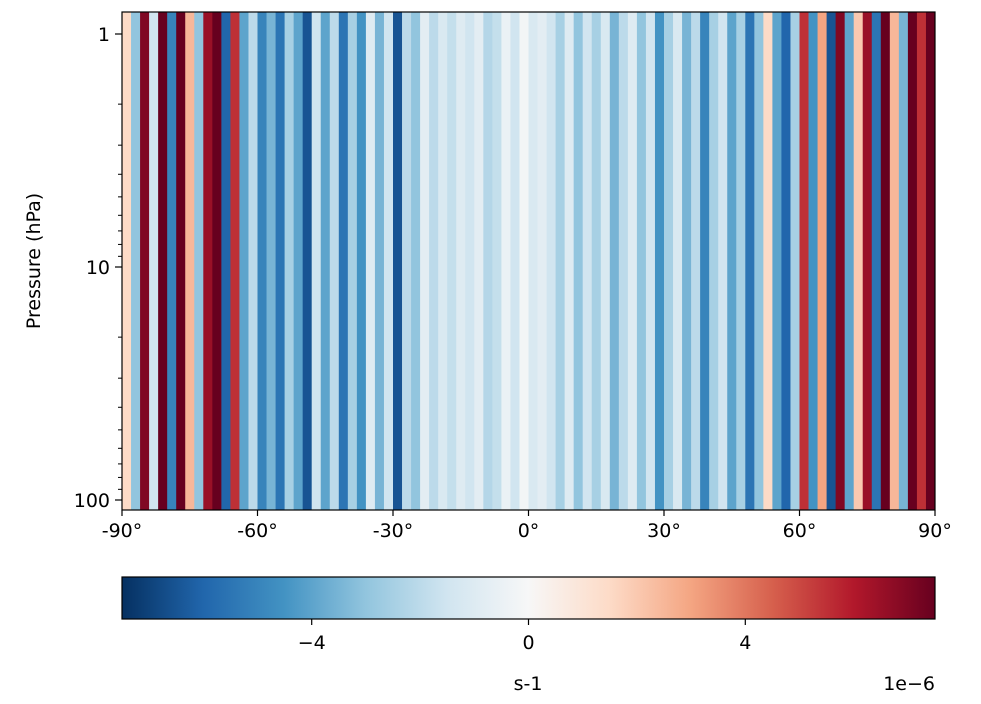 Image resolution: width=981 pixels, height=704 pixels. I want to click on y-tick-label: 100, so click(92, 501).